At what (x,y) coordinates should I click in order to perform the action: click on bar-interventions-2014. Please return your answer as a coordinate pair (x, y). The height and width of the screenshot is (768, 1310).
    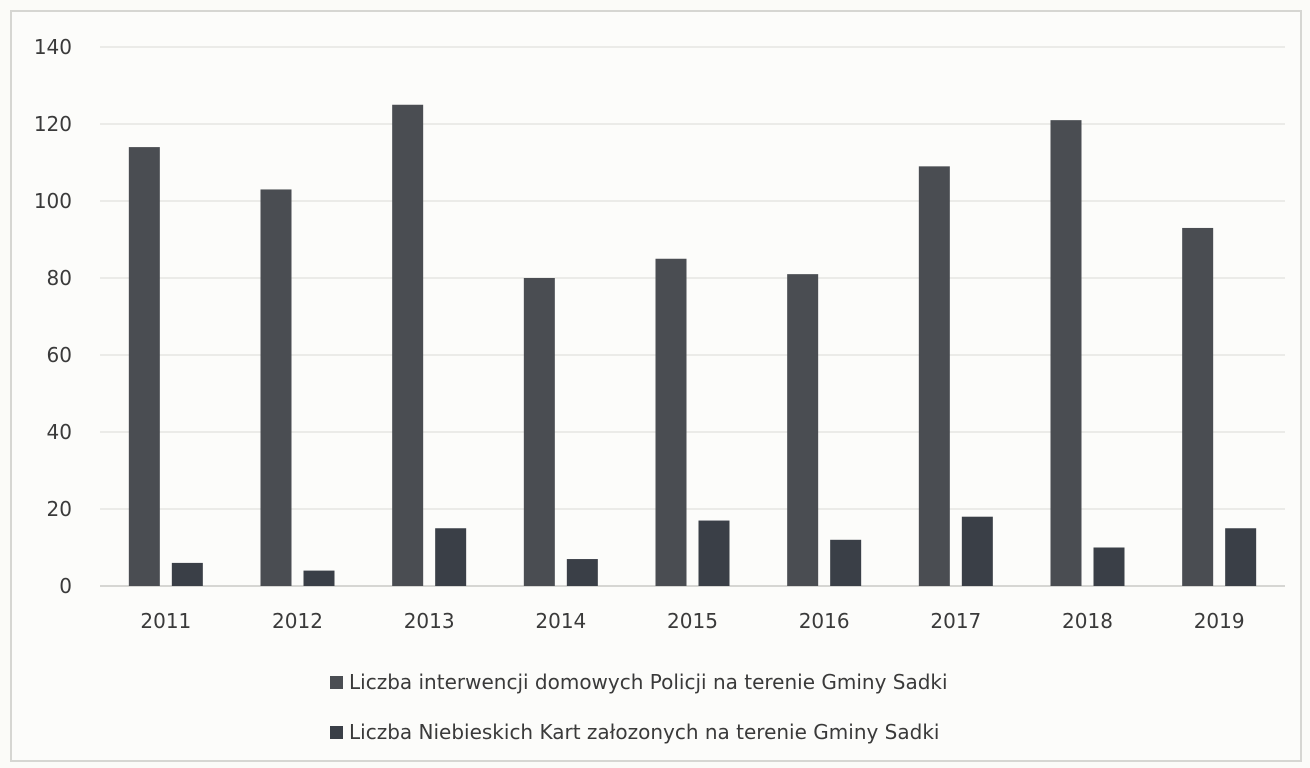
    Looking at the image, I should click on (539, 432).